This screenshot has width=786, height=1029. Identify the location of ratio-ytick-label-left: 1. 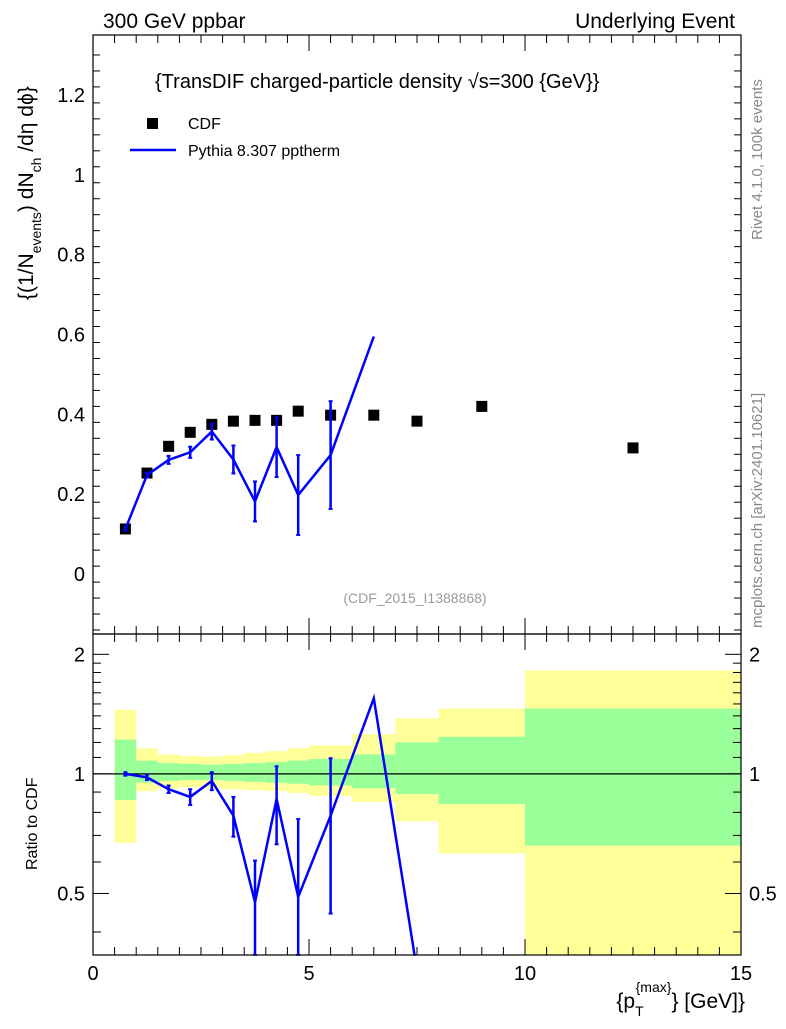
(79, 775).